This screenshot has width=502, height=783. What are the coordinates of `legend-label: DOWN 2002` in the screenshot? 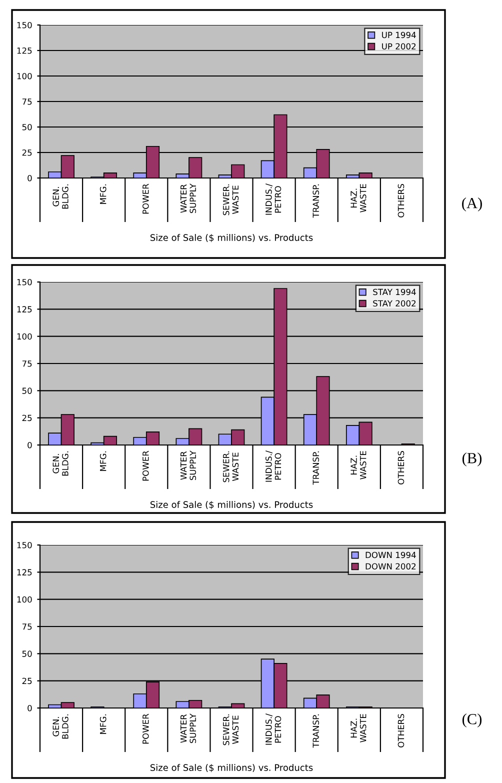 It's located at (391, 566).